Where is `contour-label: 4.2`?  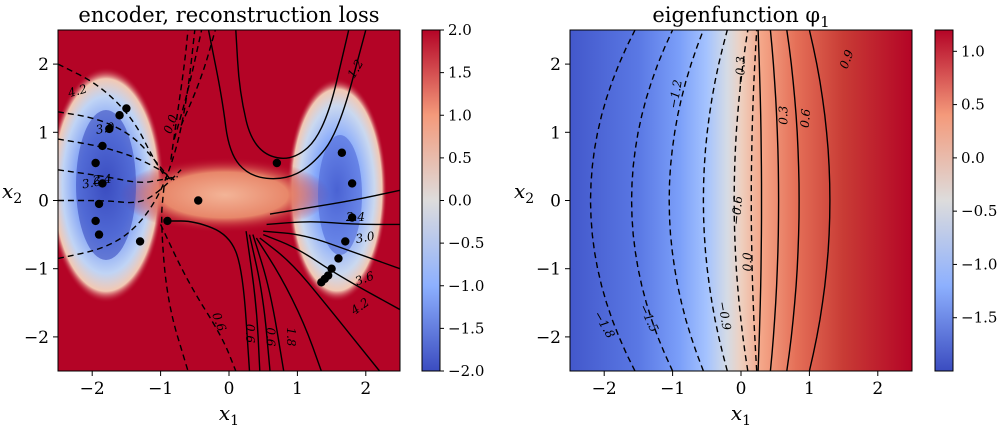 contour-label: 4.2 is located at coordinates (76, 91).